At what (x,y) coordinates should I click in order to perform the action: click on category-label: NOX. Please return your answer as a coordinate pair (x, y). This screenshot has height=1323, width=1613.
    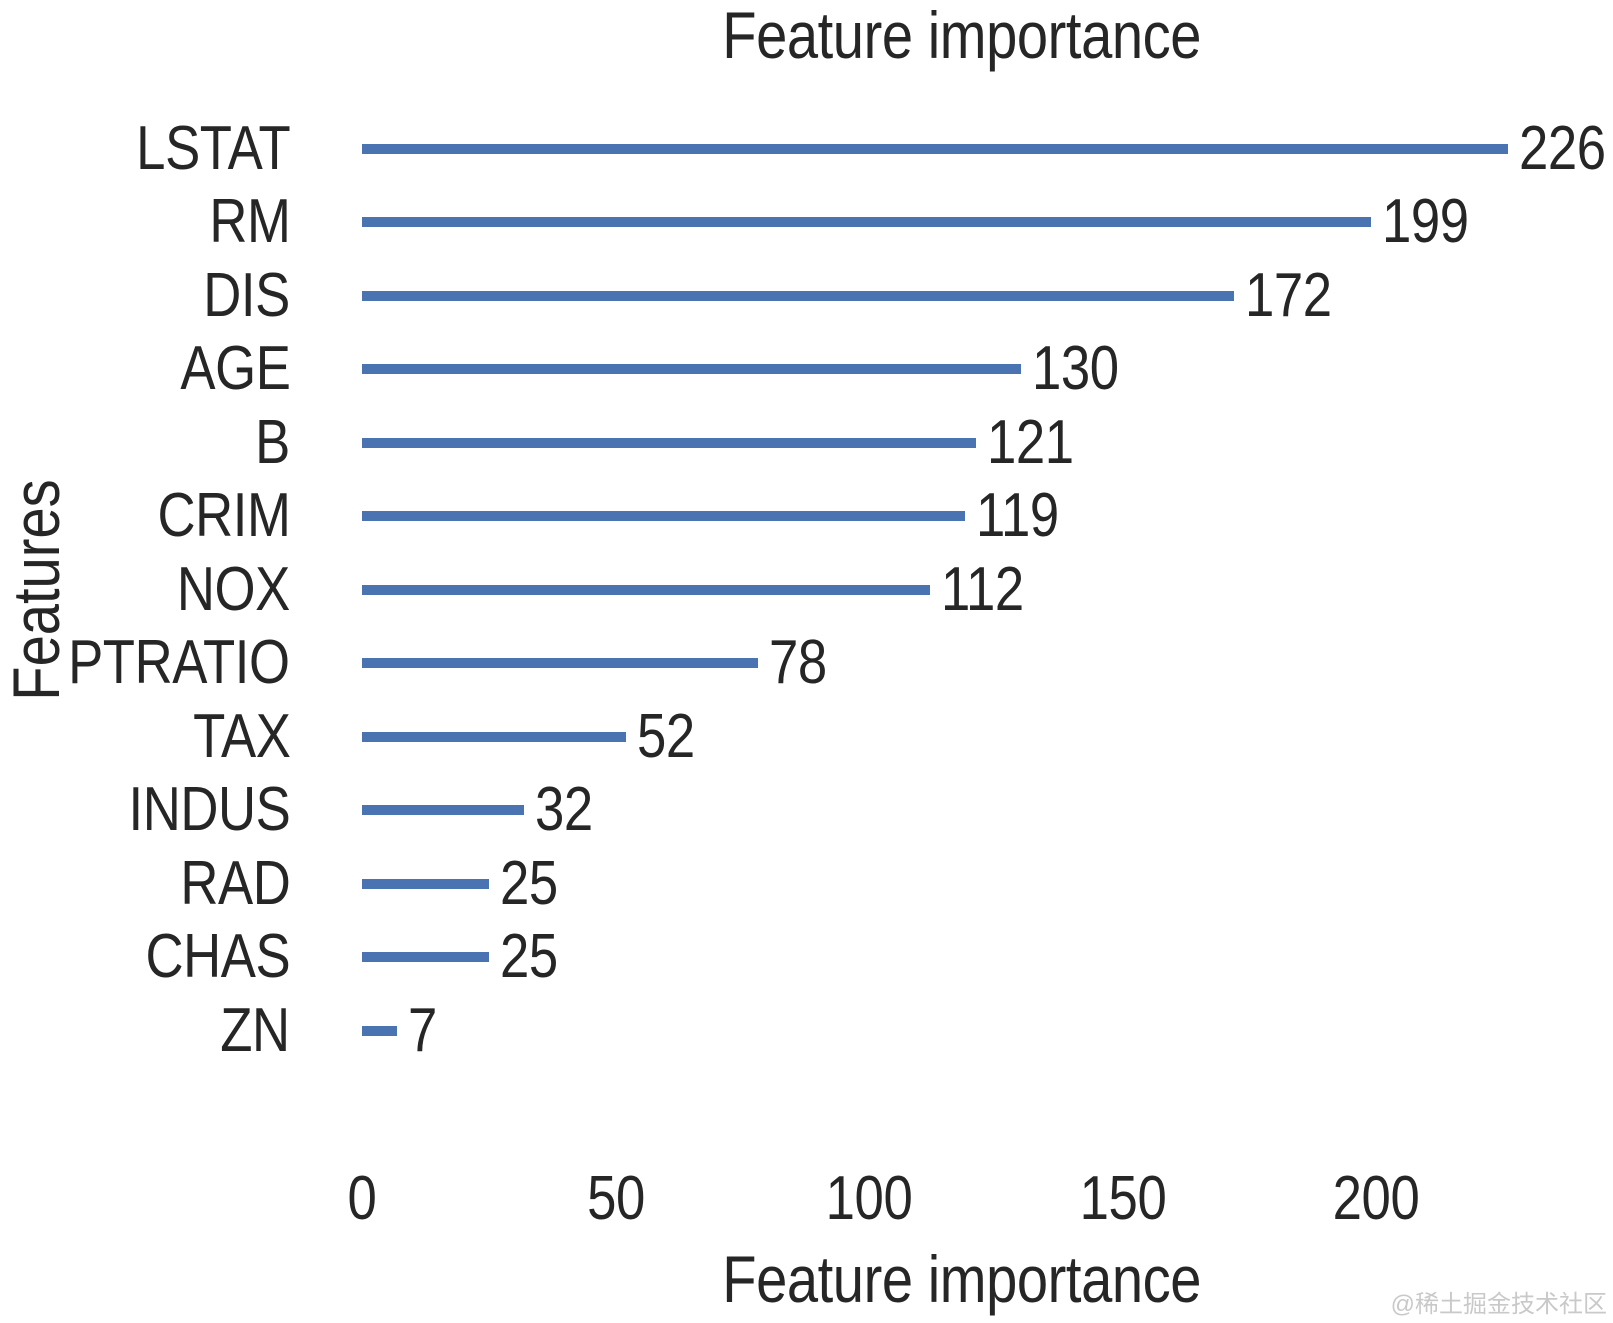
    Looking at the image, I should click on (145, 589).